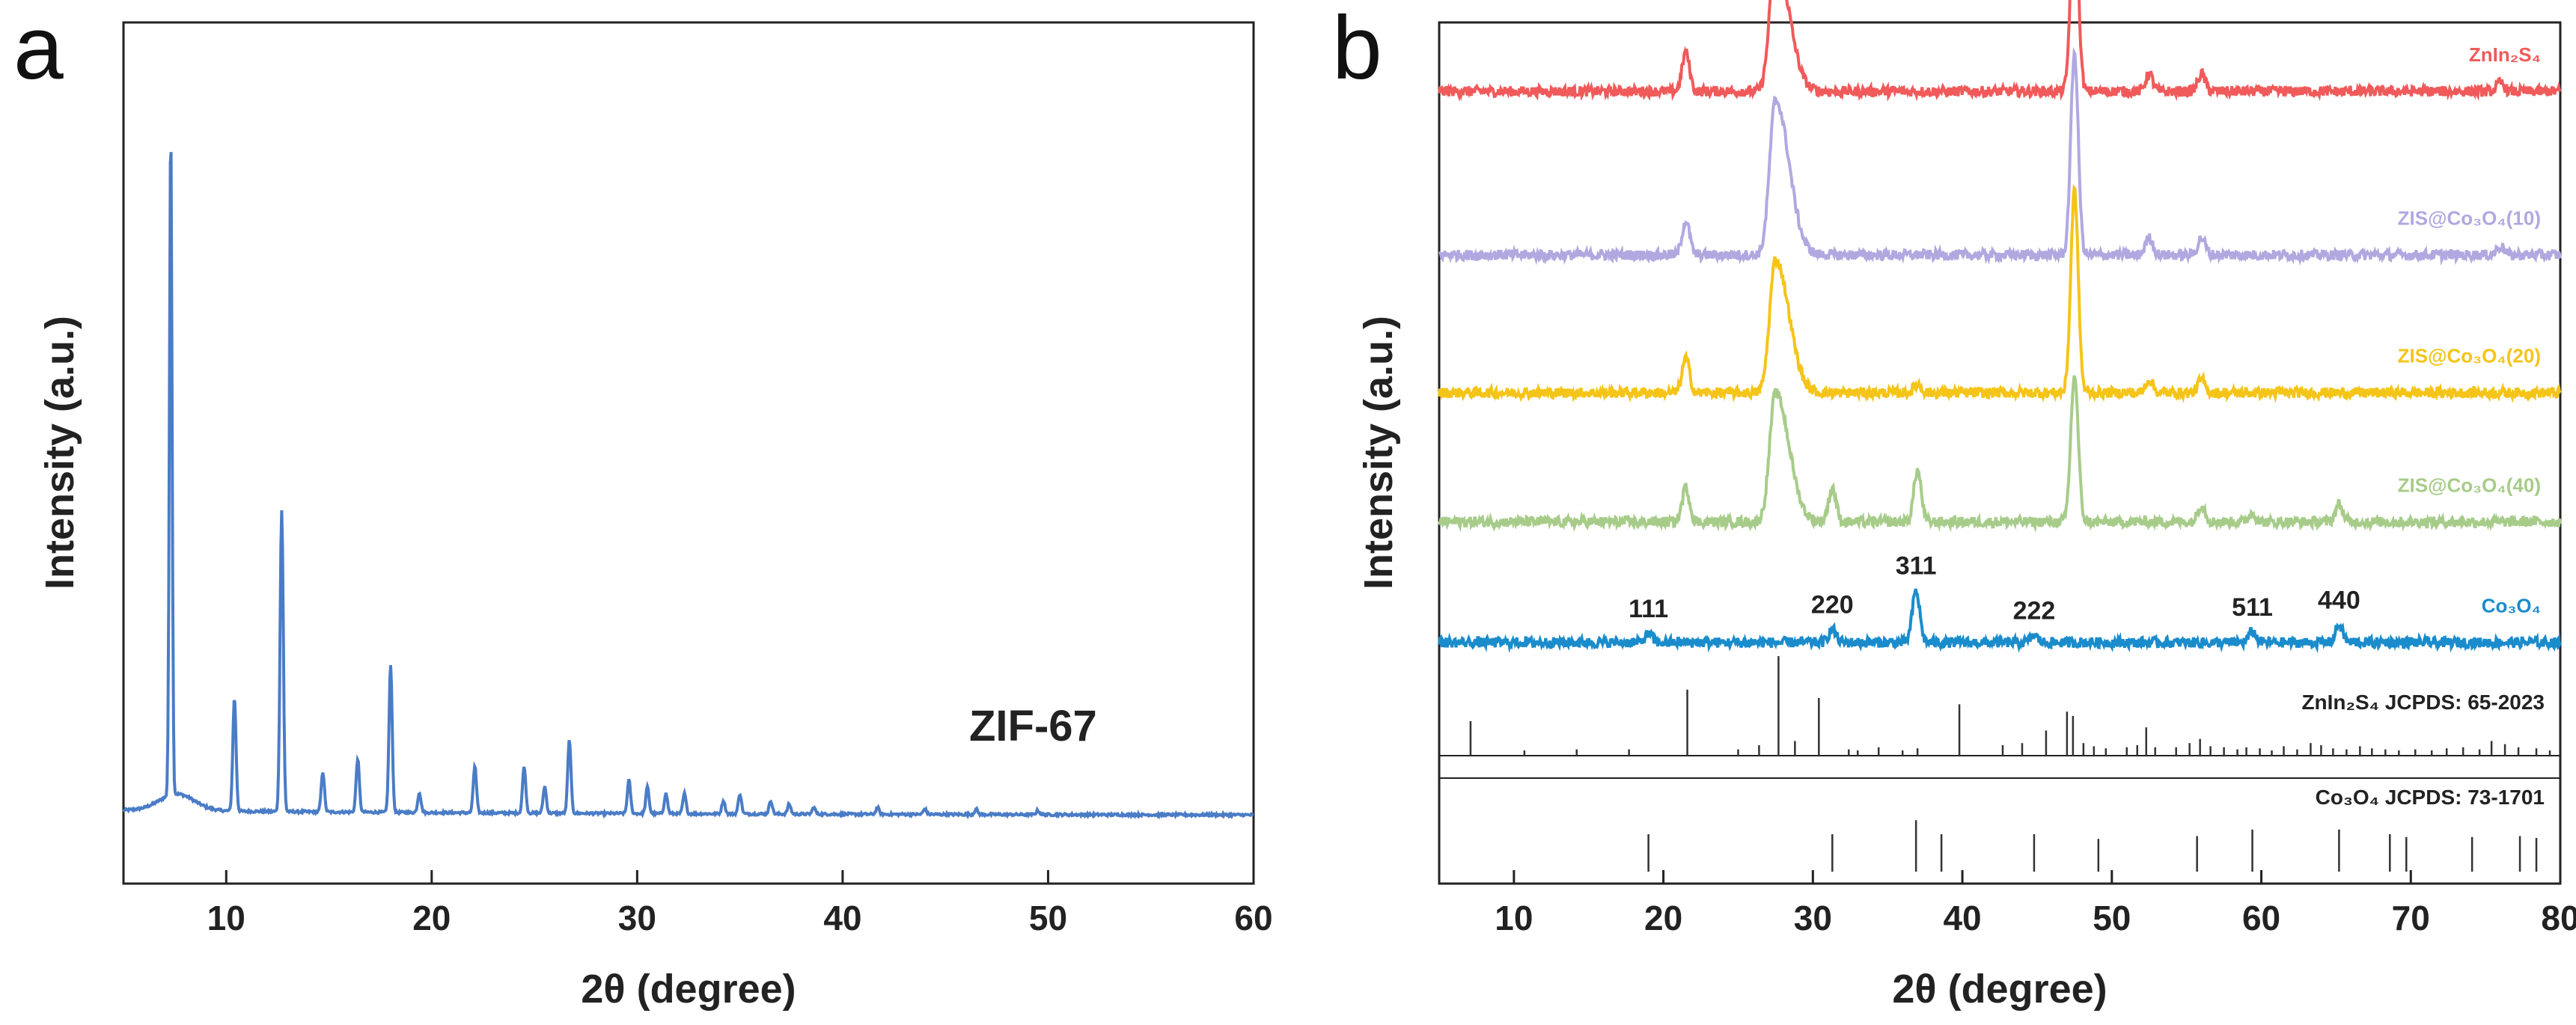 Image resolution: width=2576 pixels, height=1025 pixels. What do you see at coordinates (1995, 588) in the screenshot?
I see `panel-b-peak-labels: 111 220 311 222 511 440` at bounding box center [1995, 588].